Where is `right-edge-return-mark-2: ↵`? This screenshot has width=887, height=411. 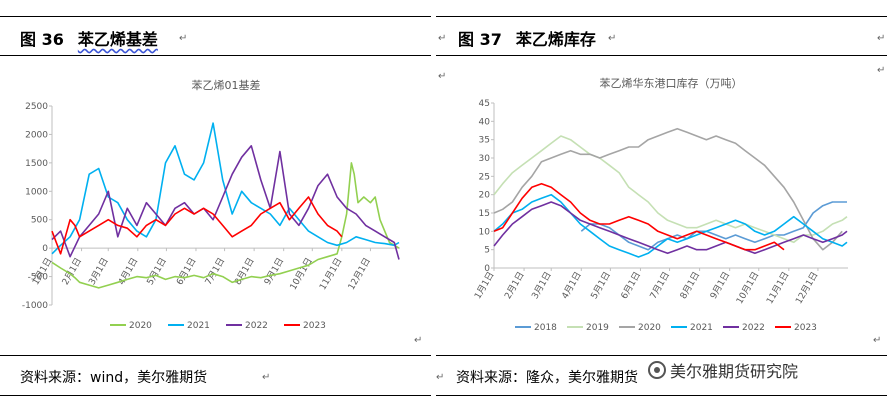
right-edge-return-mark-2: ↵ is located at coordinates (881, 70).